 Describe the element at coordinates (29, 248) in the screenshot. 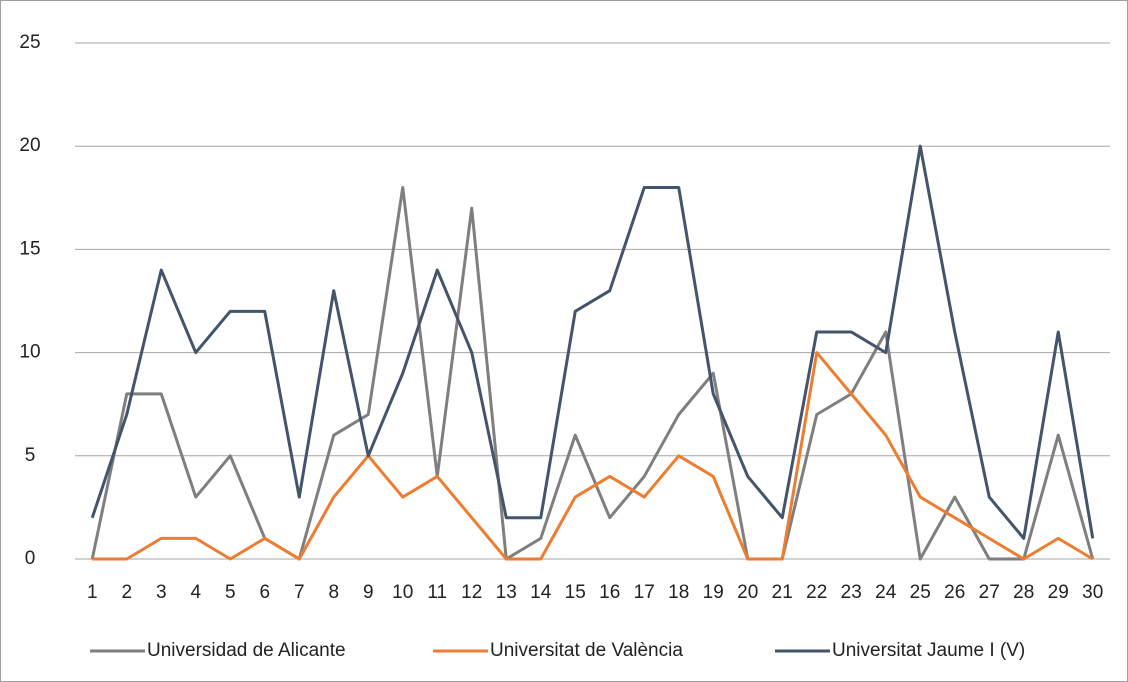

I see `y-tick-label: 15` at that location.